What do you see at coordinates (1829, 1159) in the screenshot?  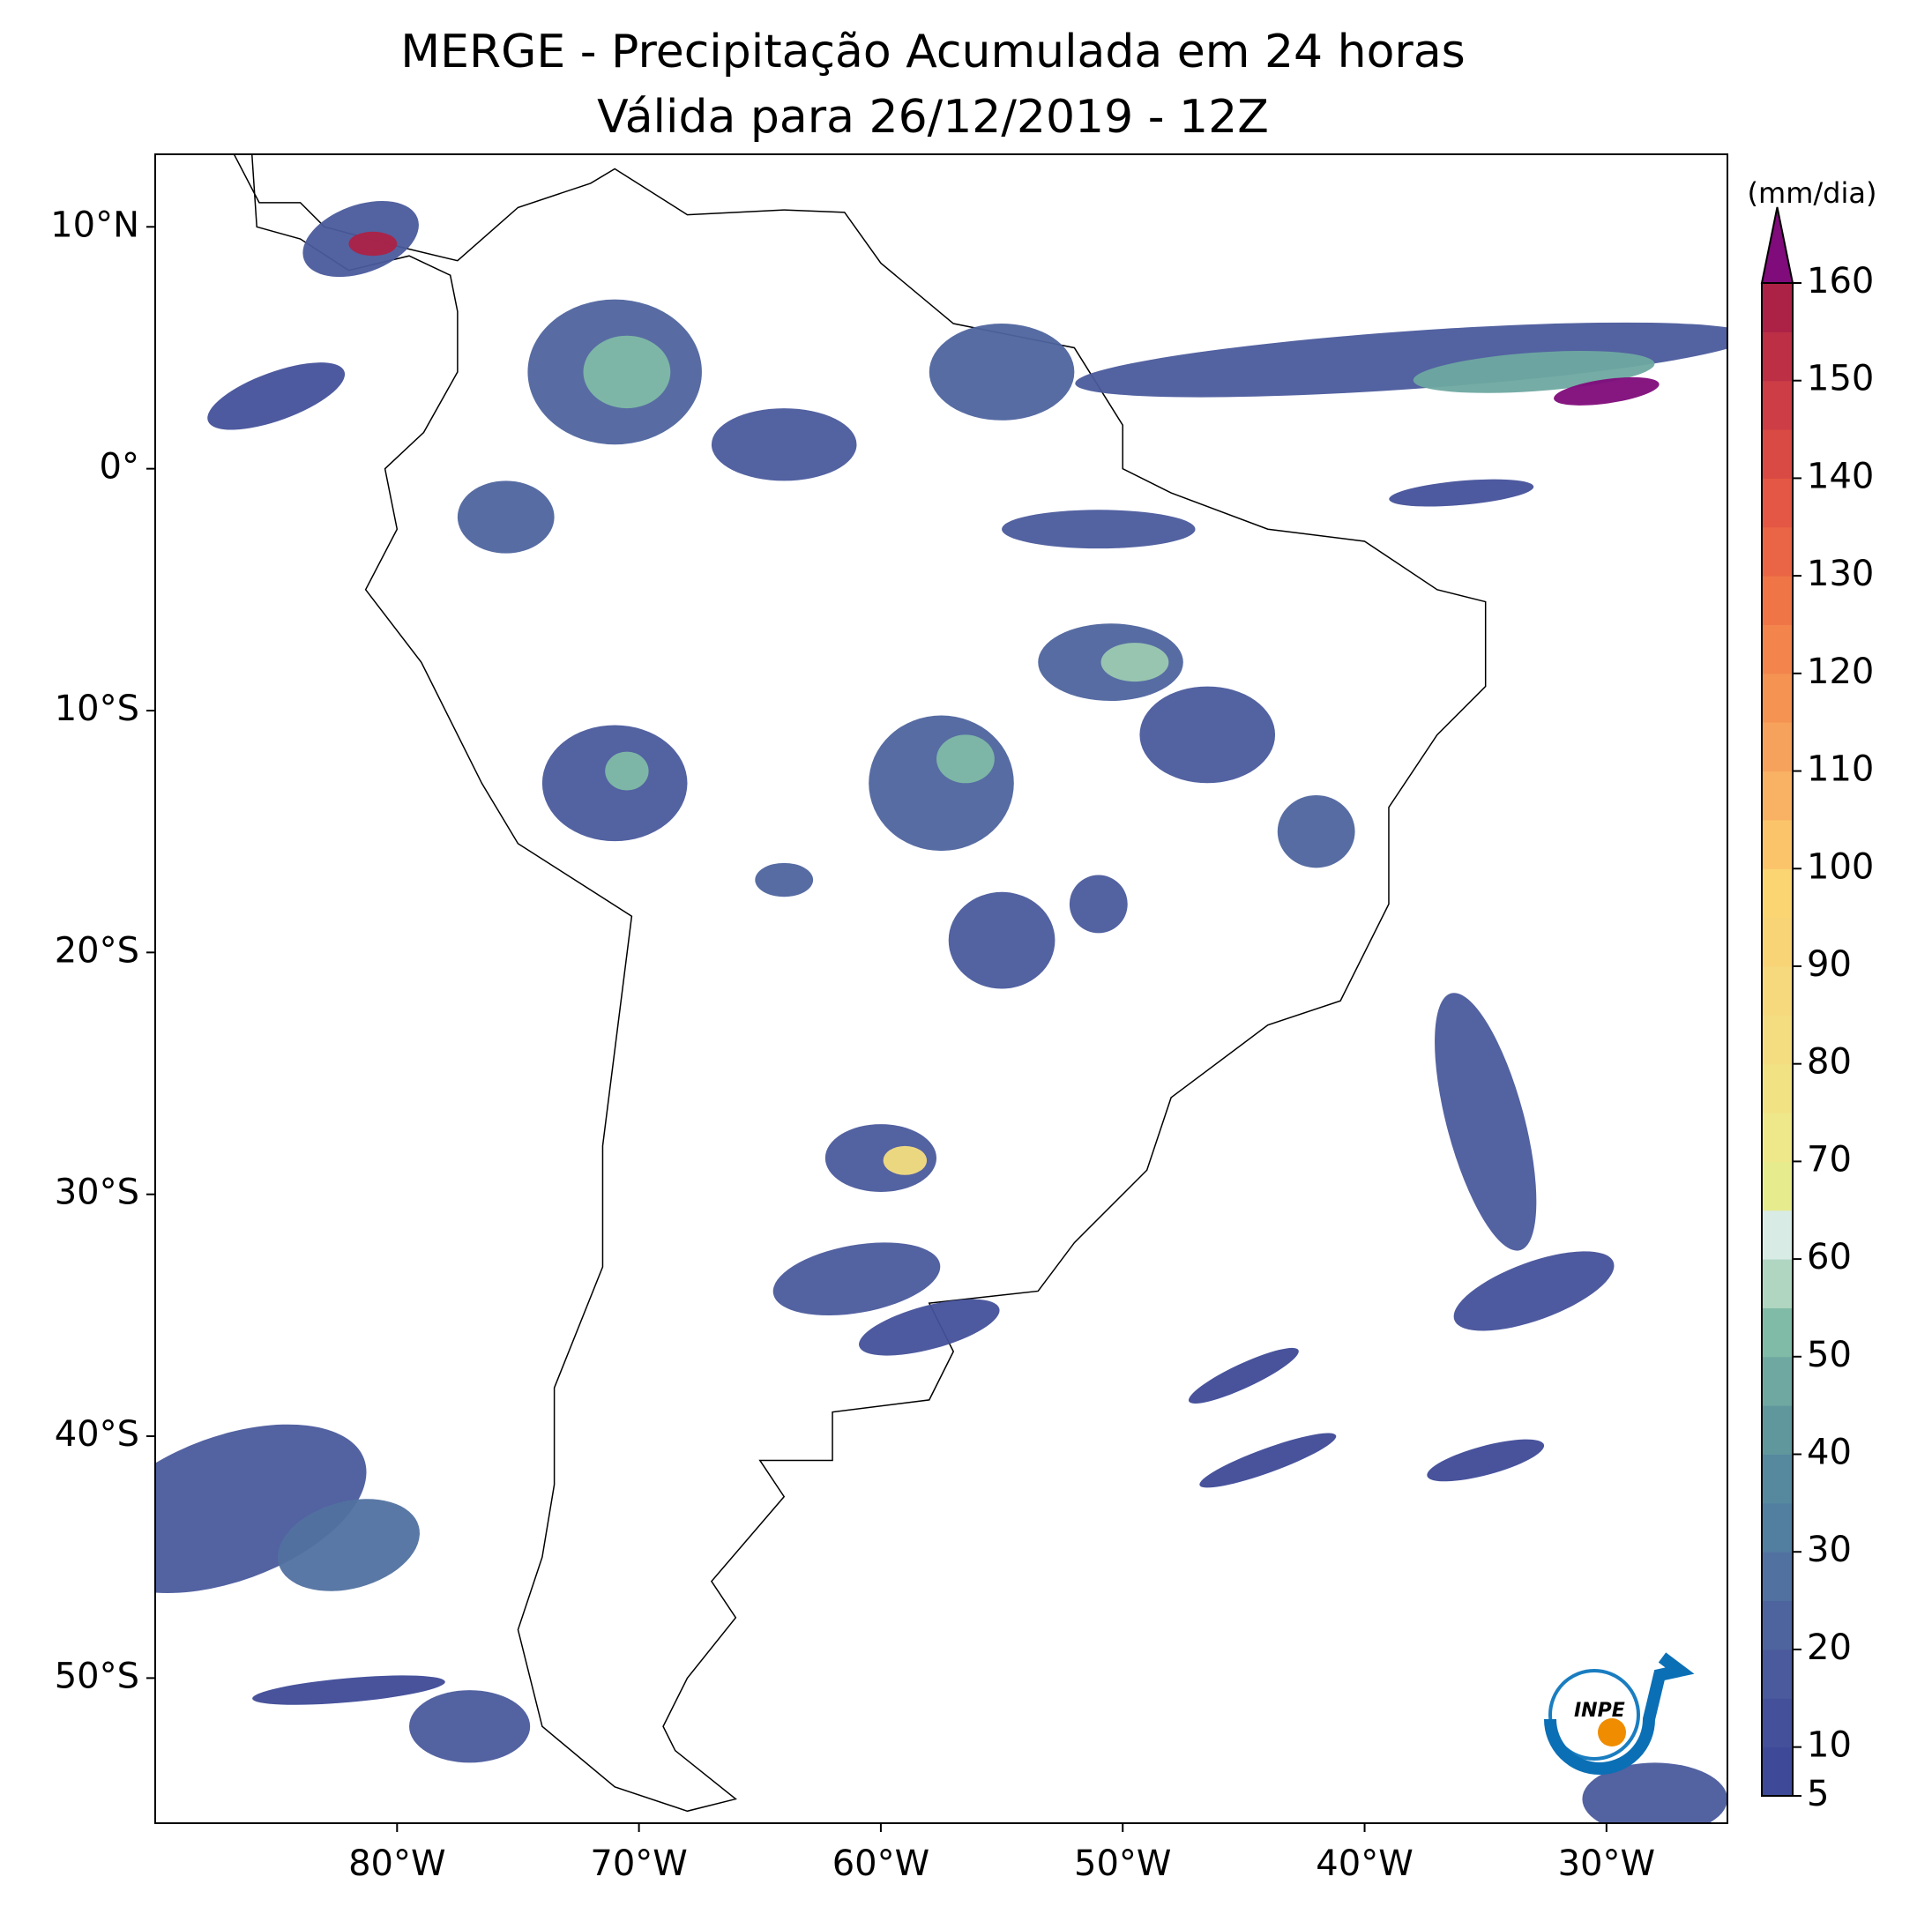 I see `colorbar-tick-label: 70` at bounding box center [1829, 1159].